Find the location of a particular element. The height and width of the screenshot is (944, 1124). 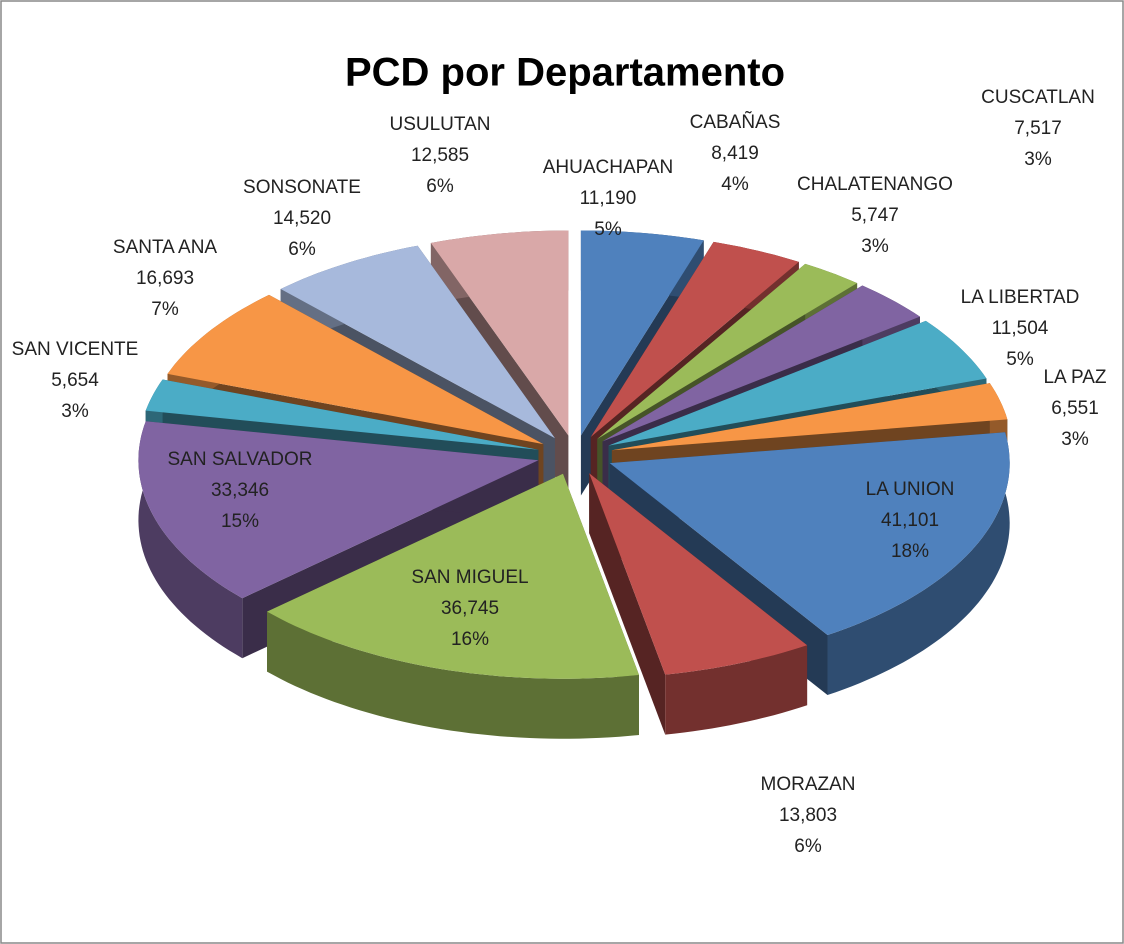

data-label-name: SAN VICENTE is located at coordinates (75, 349).